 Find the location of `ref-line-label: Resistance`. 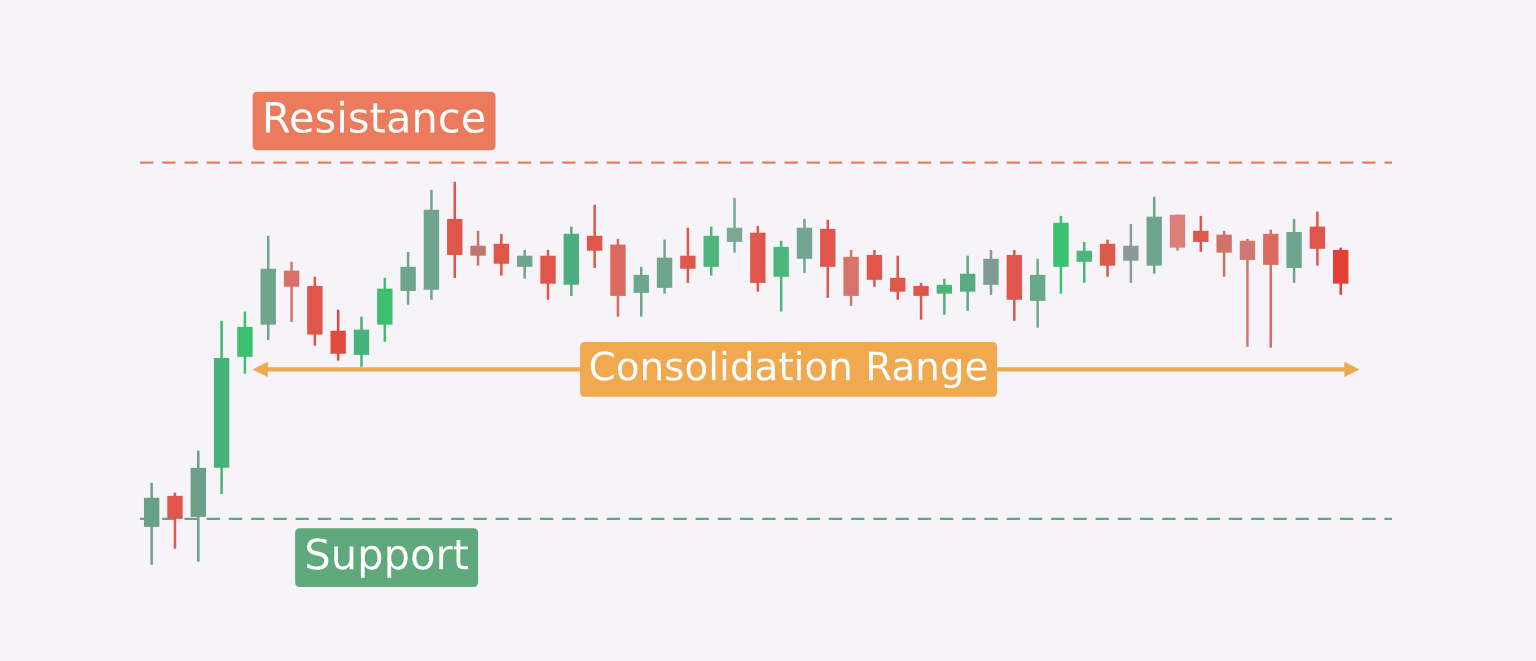

ref-line-label: Resistance is located at coordinates (375, 117).